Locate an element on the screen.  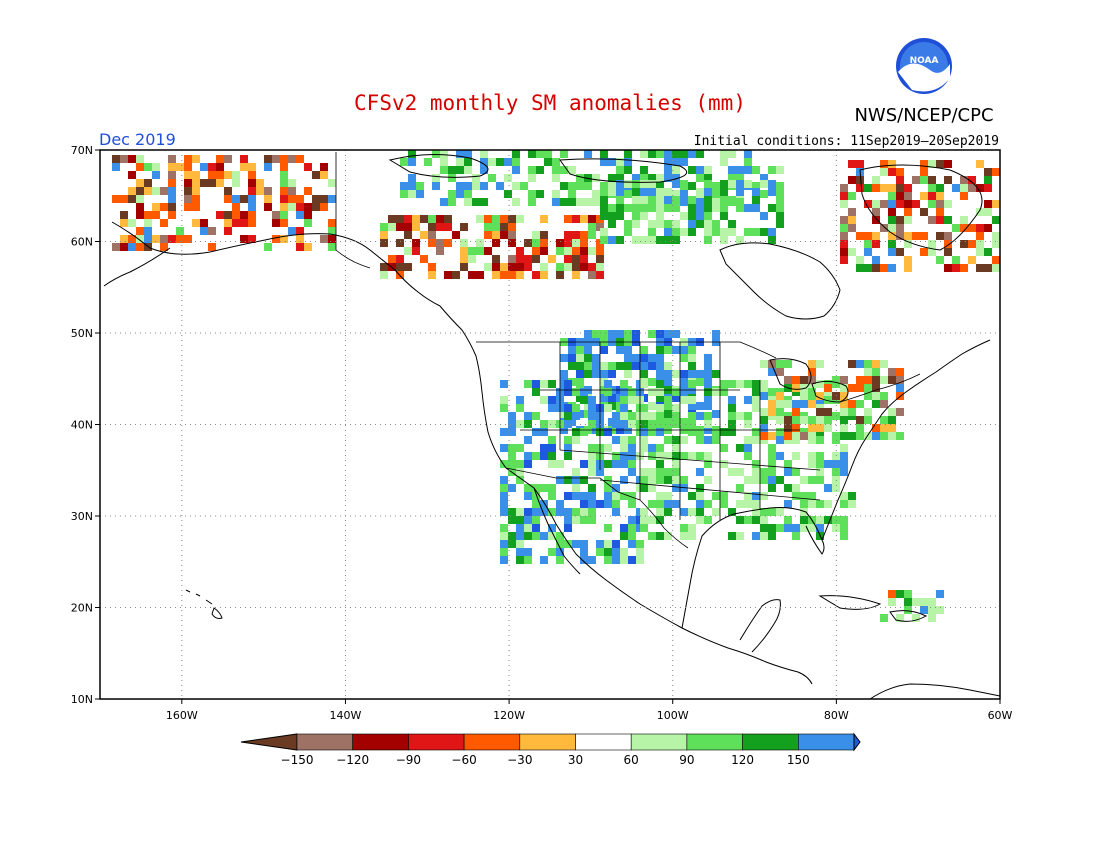
colorbar-label: −30 is located at coordinates (519, 760).